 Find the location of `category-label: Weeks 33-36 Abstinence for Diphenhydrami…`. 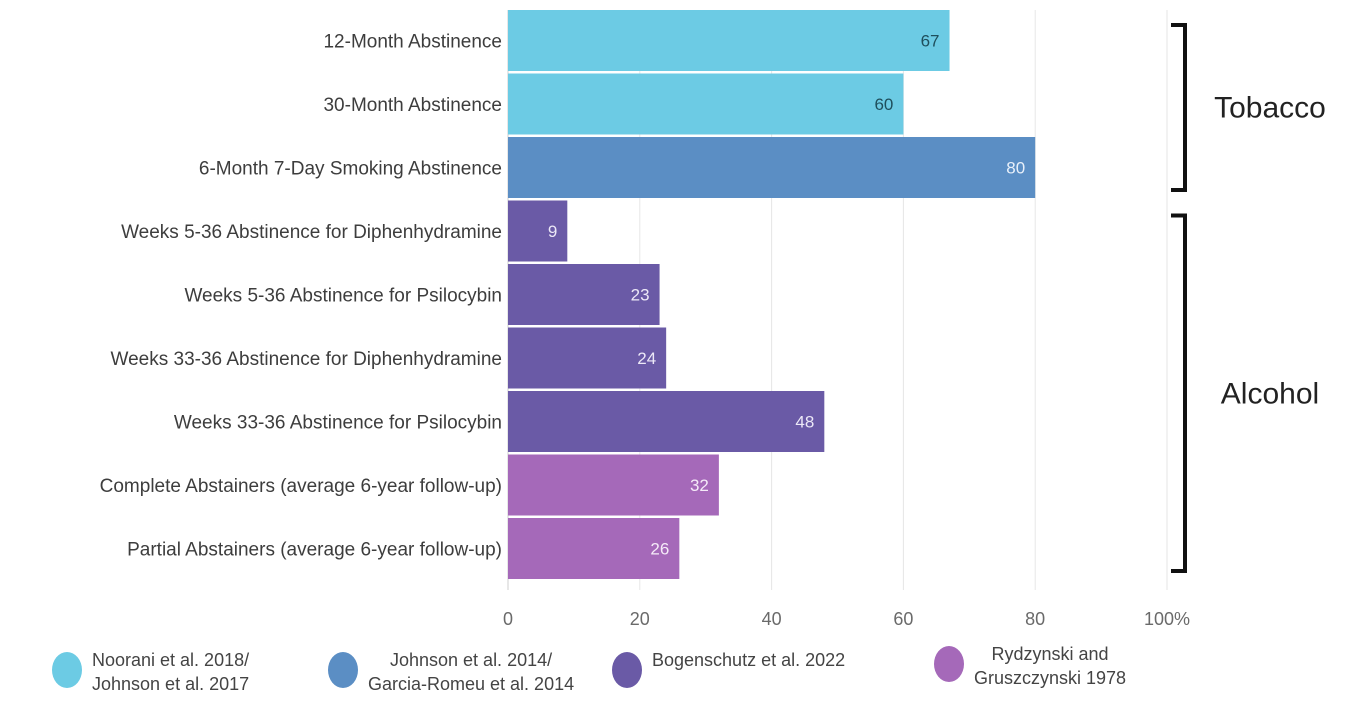

category-label: Weeks 33-36 Abstinence for Diphenhydrami… is located at coordinates (307, 359).